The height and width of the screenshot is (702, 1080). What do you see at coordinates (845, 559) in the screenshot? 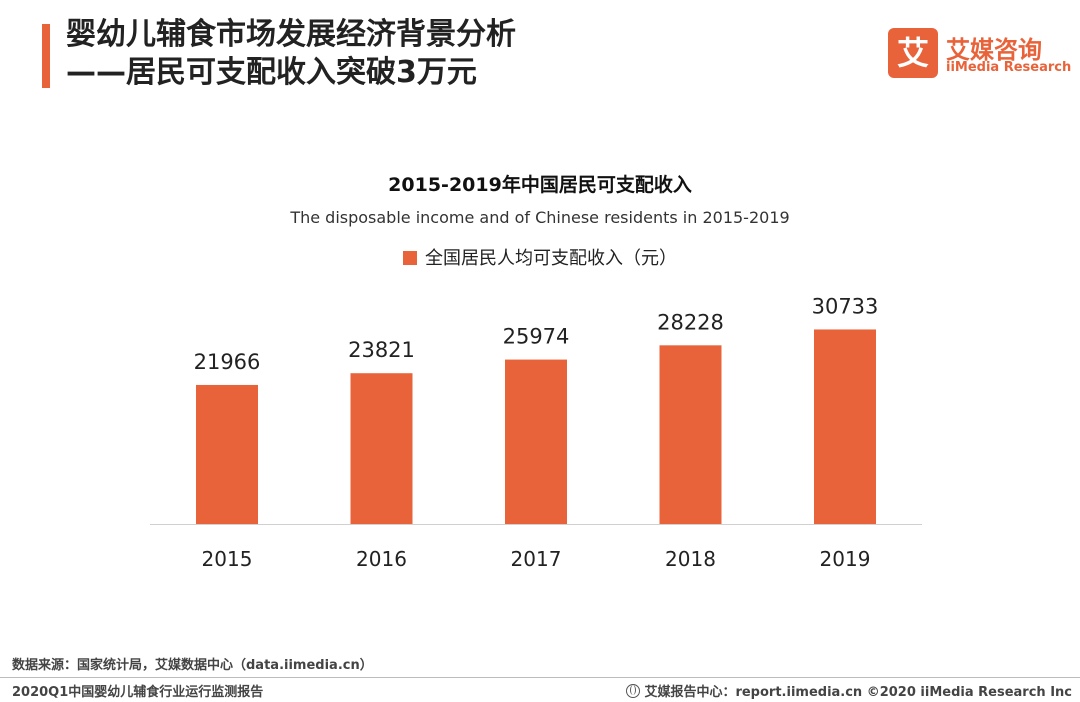
I see `x-tick-2019: 2019` at bounding box center [845, 559].